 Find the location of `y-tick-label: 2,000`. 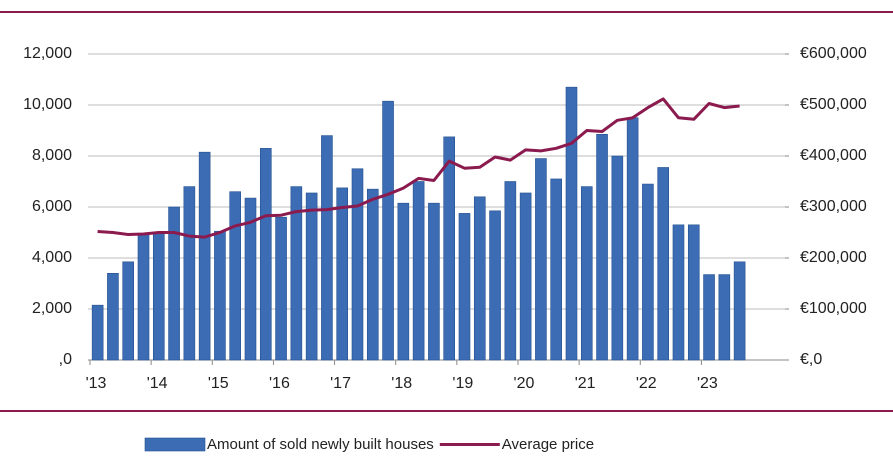

y-tick-label: 2,000 is located at coordinates (52, 308).